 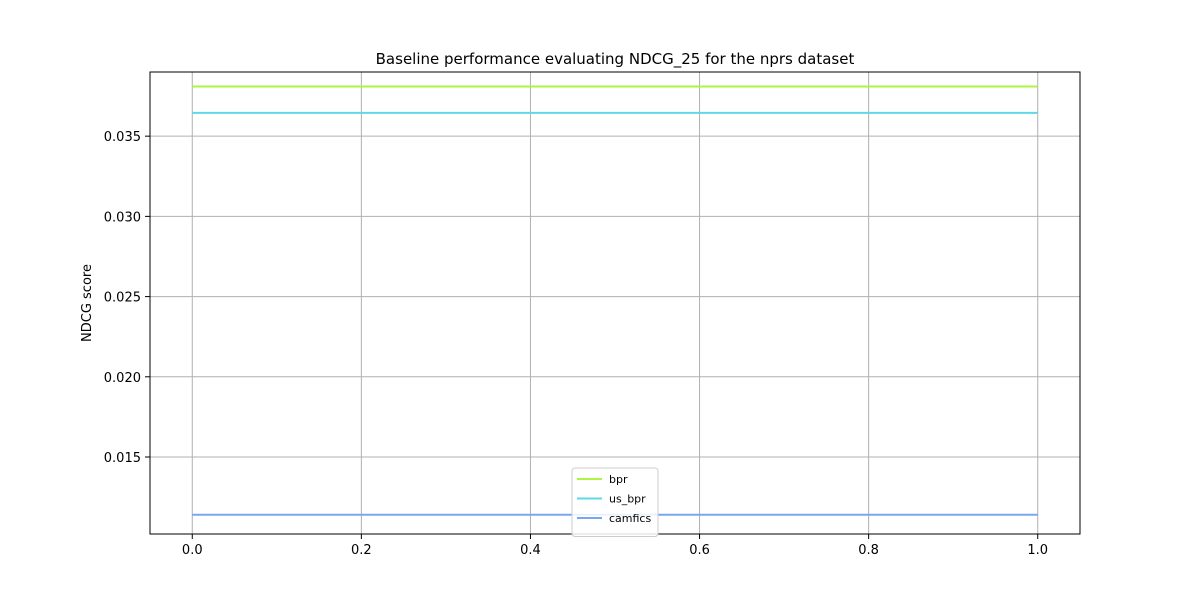 I want to click on x-tick-label: 0.6, so click(x=699, y=550).